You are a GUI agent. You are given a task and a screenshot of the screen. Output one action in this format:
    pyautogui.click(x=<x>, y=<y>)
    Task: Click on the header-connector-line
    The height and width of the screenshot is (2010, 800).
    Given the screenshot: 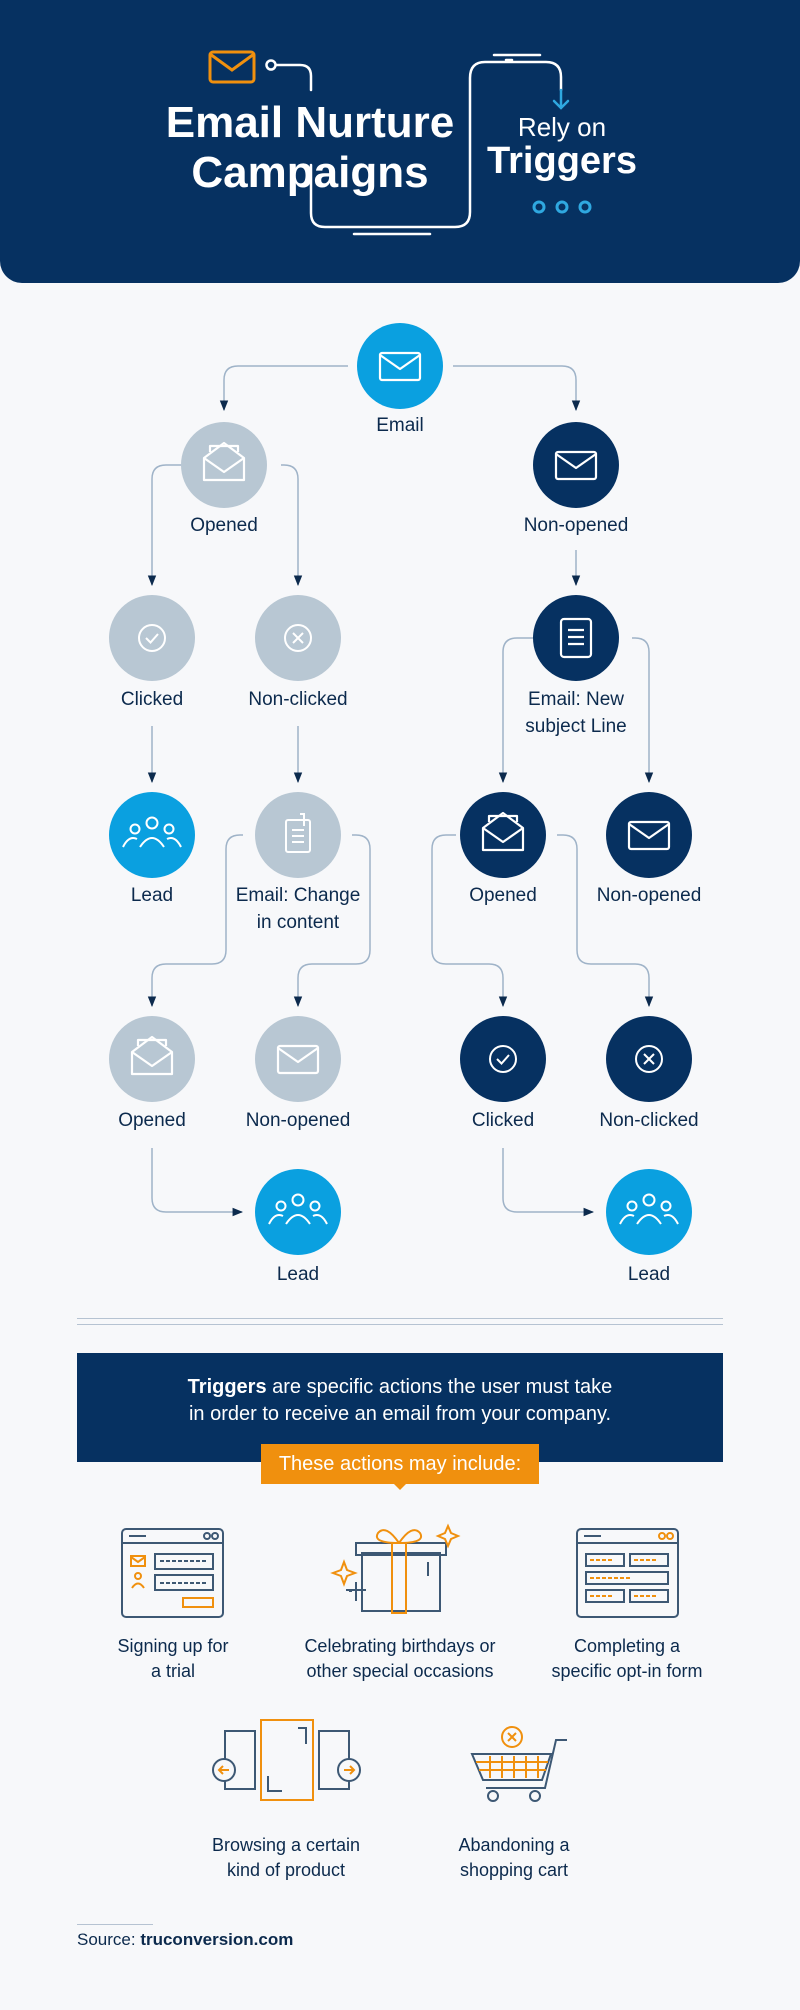 What is the action you would take?
    pyautogui.click(x=414, y=144)
    